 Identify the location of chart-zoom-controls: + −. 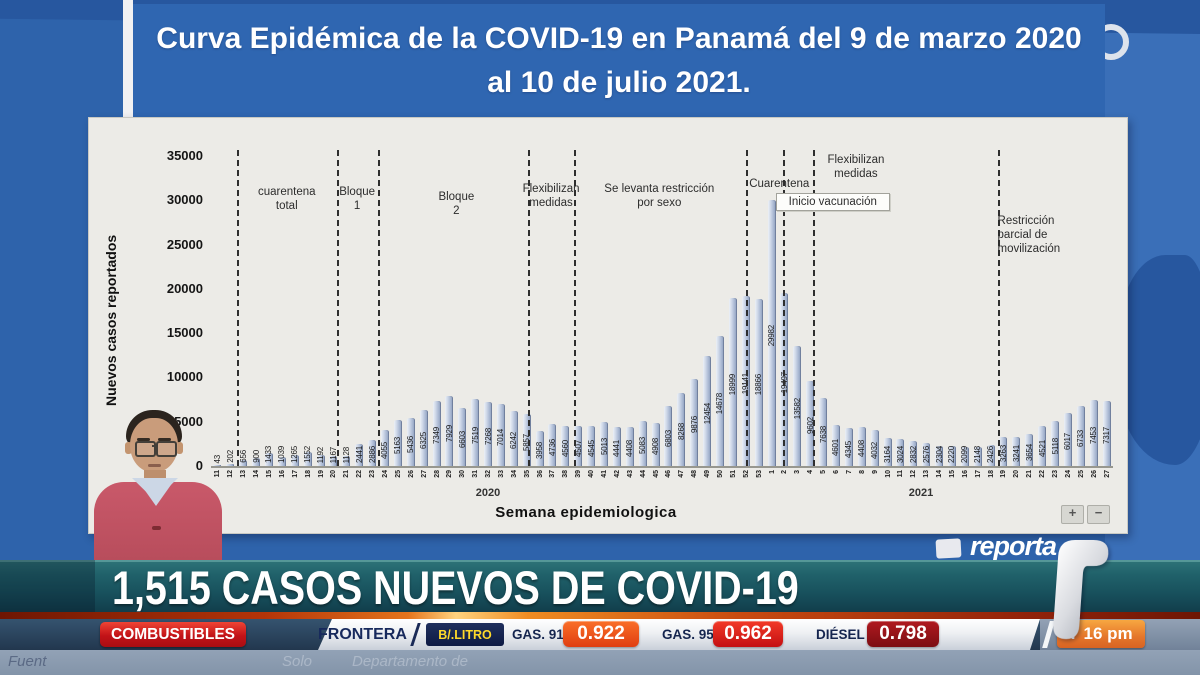
(1085, 514).